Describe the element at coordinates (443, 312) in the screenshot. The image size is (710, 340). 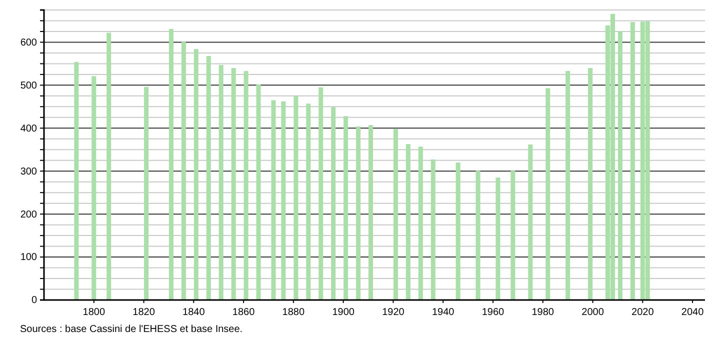
I see `x-tick-label: 1940` at that location.